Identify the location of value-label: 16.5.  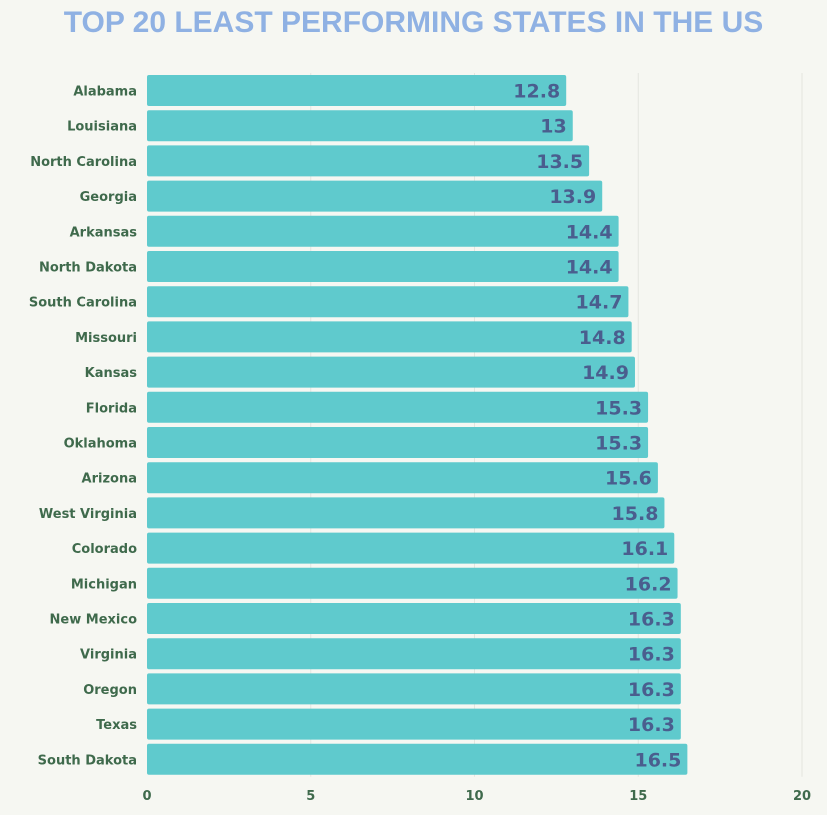
(657, 760).